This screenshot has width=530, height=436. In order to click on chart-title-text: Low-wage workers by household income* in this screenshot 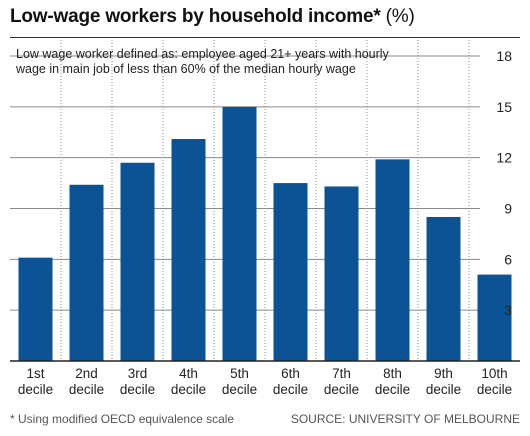, I will do `click(195, 16)`.